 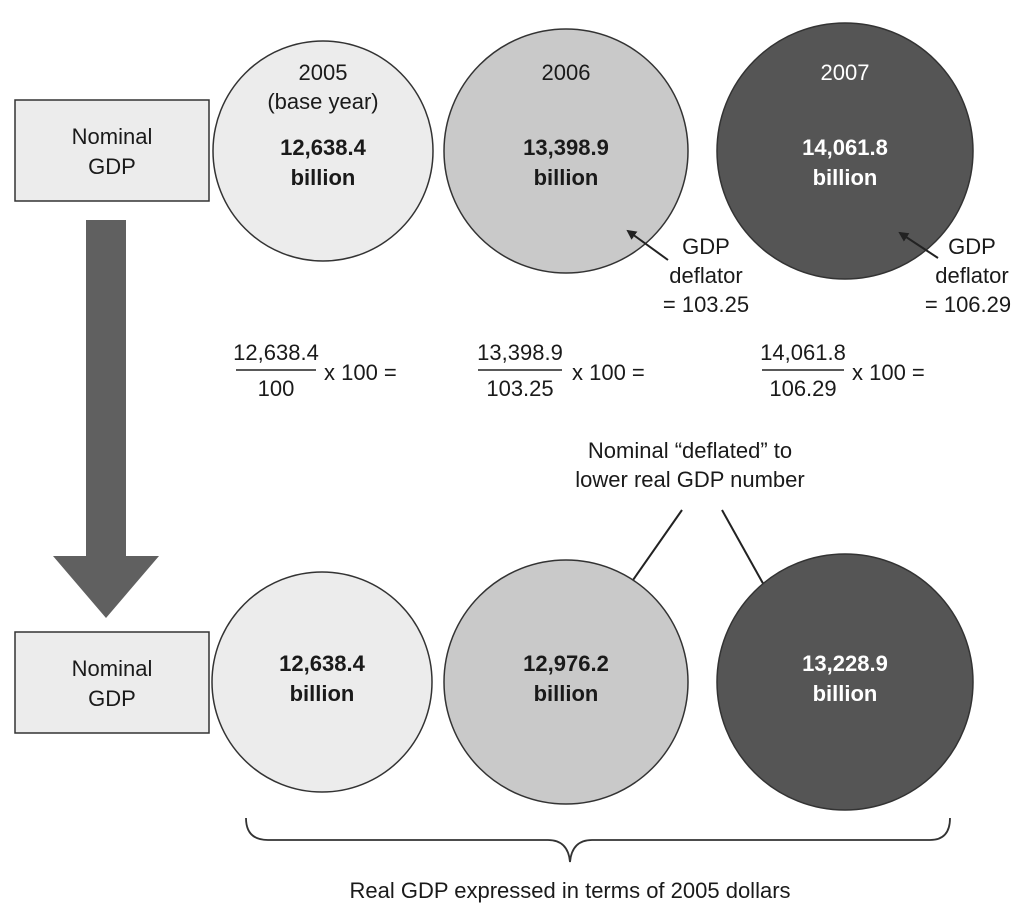 I want to click on formula-2007-tail: x 100 =, so click(x=888, y=372).